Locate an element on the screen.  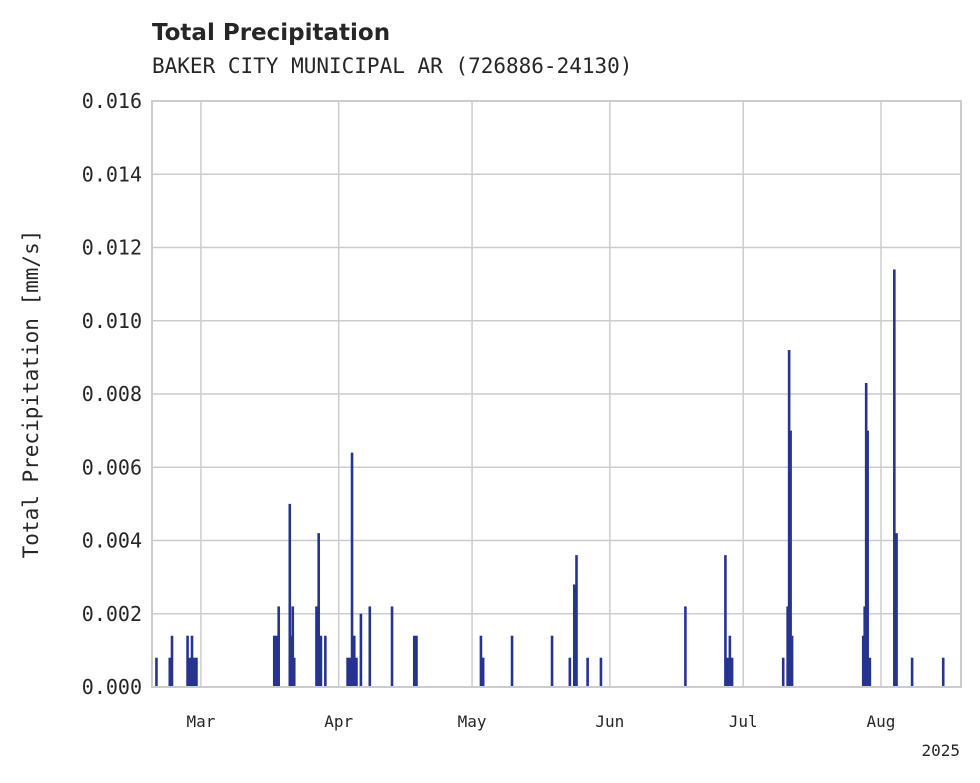
y-tick-label: 0.016 is located at coordinates (112, 101).